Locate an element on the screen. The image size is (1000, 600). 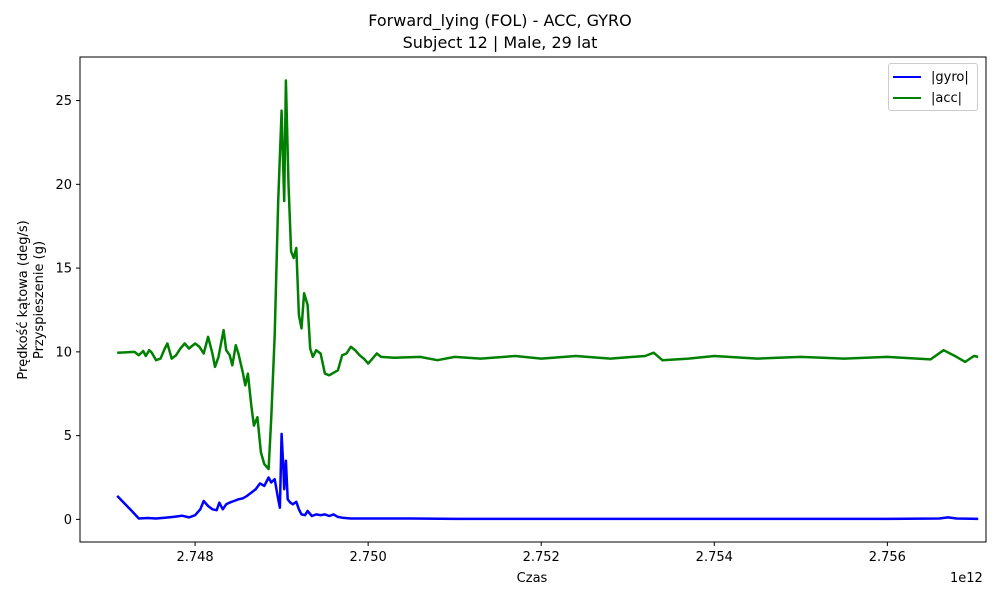
x-tick-label: 2.752 is located at coordinates (541, 557).